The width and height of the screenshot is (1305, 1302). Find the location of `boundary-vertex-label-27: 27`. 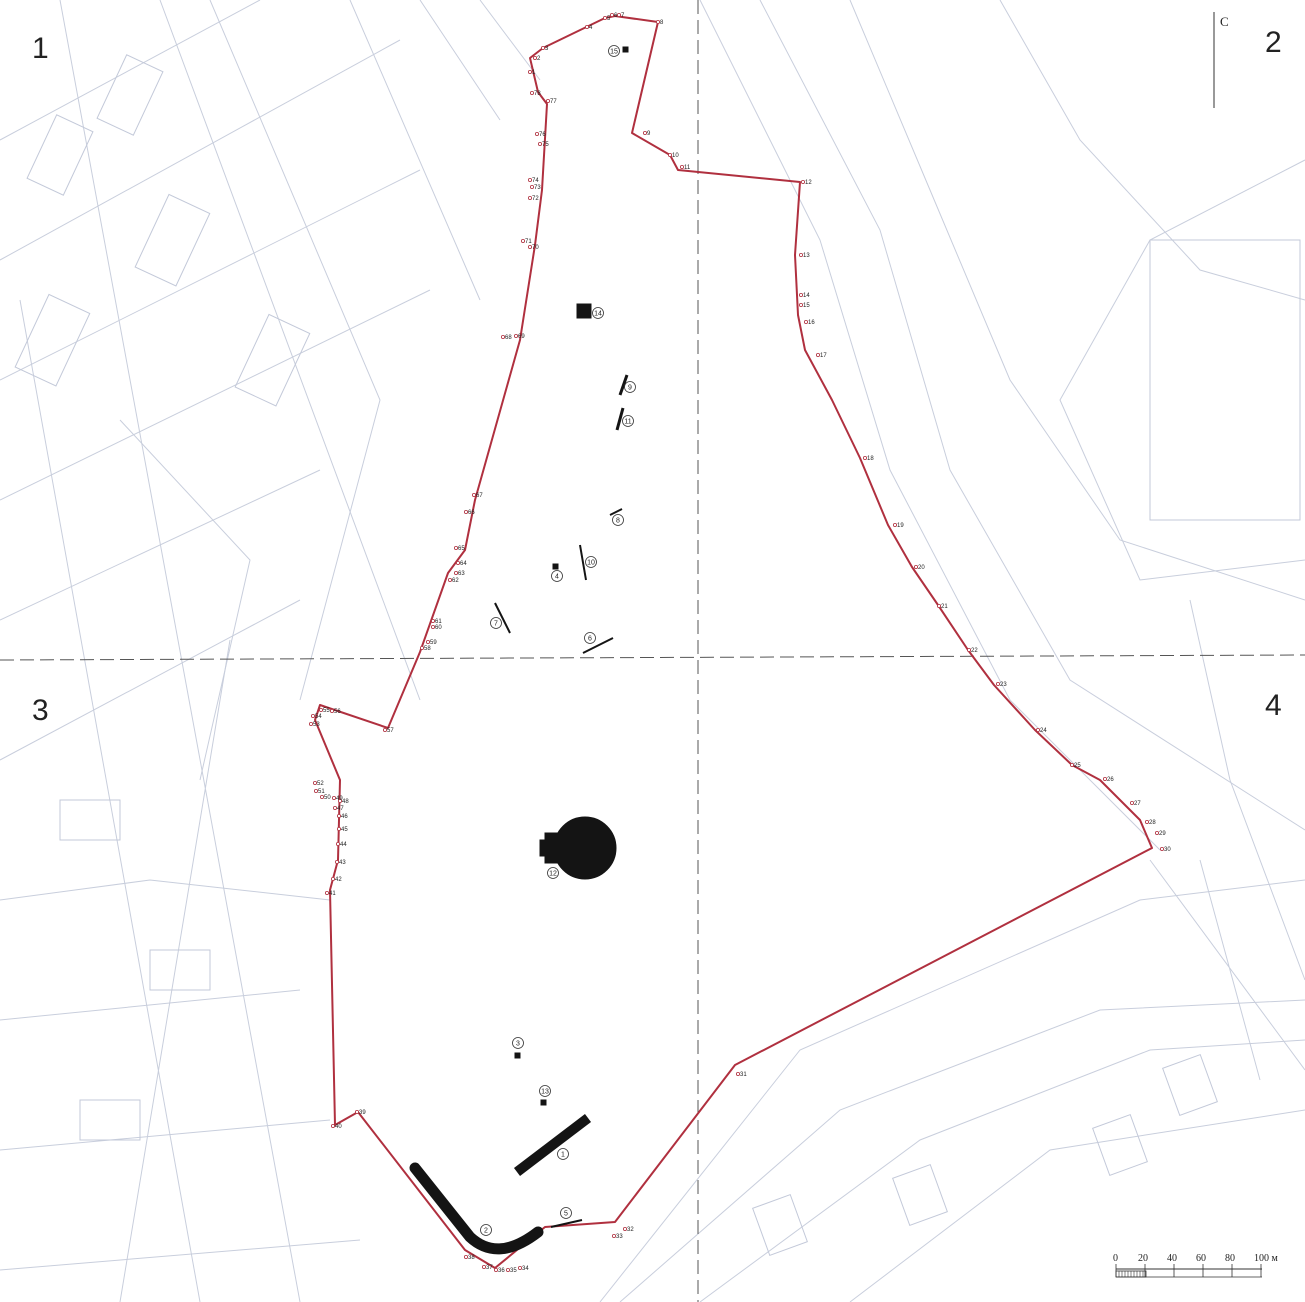

boundary-vertex-label-27: 27 is located at coordinates (1137, 804).